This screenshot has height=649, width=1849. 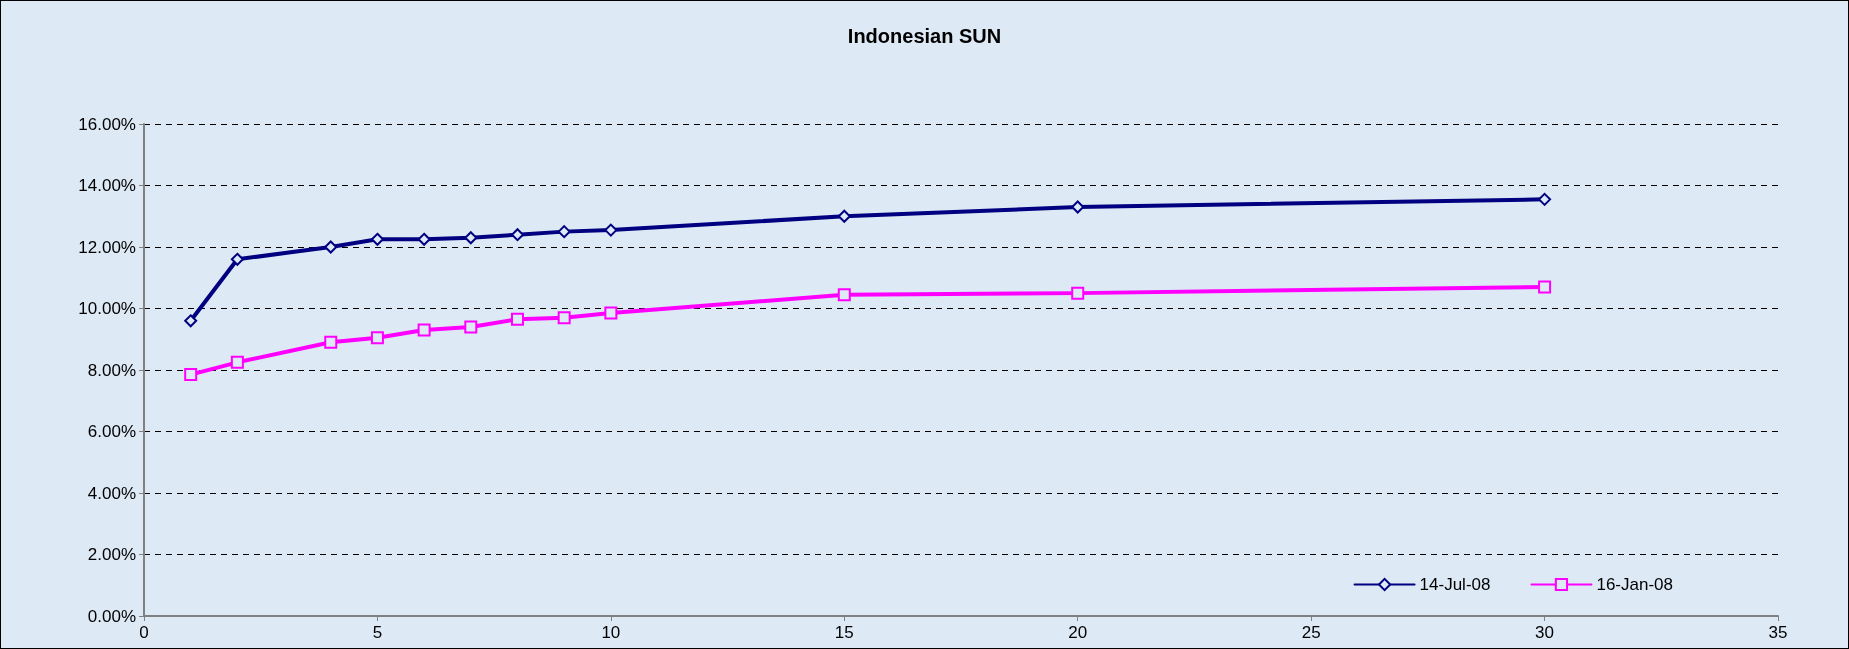 What do you see at coordinates (107, 185) in the screenshot?
I see `y-tick-label: 14.00%` at bounding box center [107, 185].